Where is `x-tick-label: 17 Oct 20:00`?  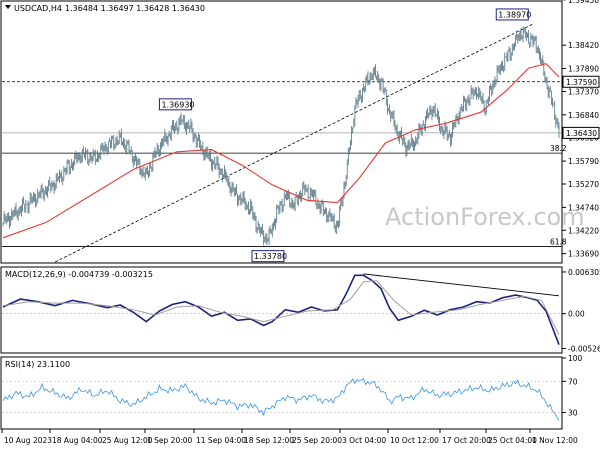
x-tick-label: 17 Oct 20:00 is located at coordinates (466, 440).